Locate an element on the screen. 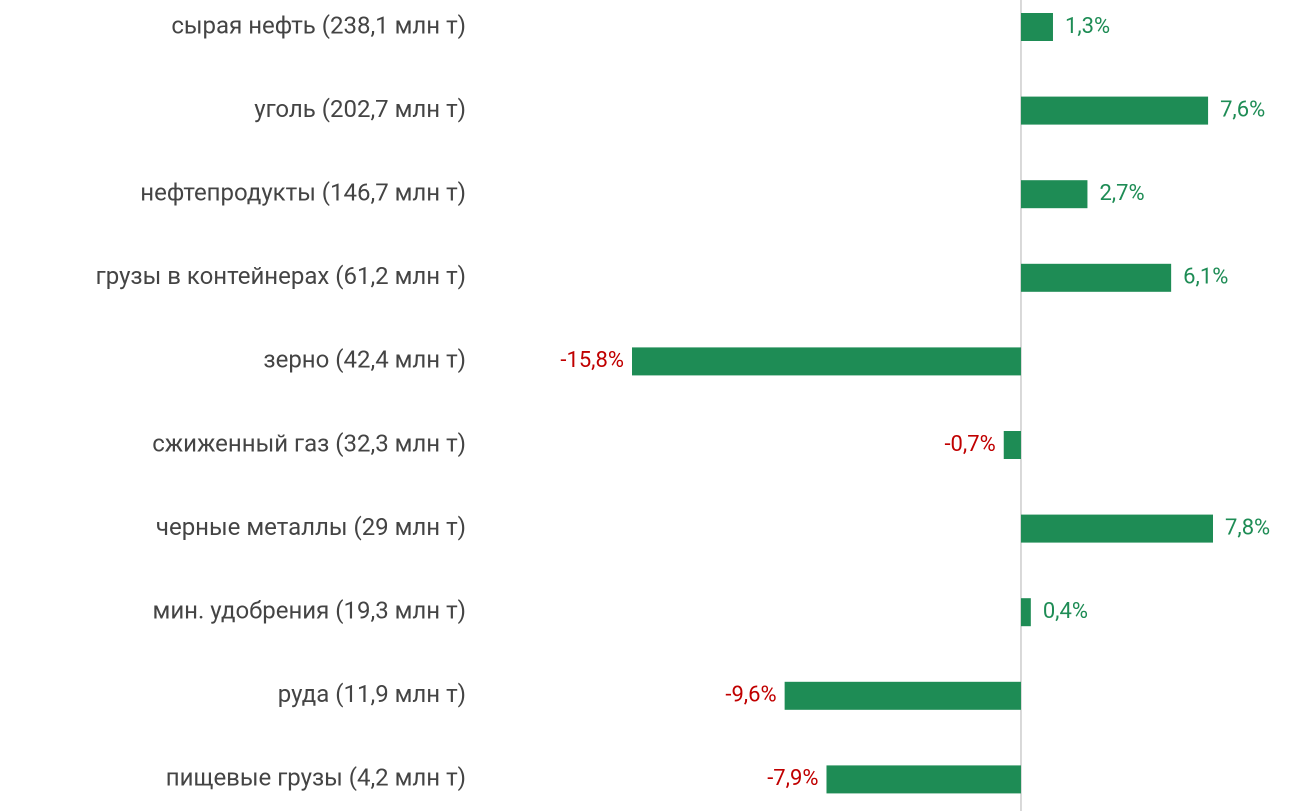 The height and width of the screenshot is (811, 1294). value-label: 1,3% is located at coordinates (1087, 26).